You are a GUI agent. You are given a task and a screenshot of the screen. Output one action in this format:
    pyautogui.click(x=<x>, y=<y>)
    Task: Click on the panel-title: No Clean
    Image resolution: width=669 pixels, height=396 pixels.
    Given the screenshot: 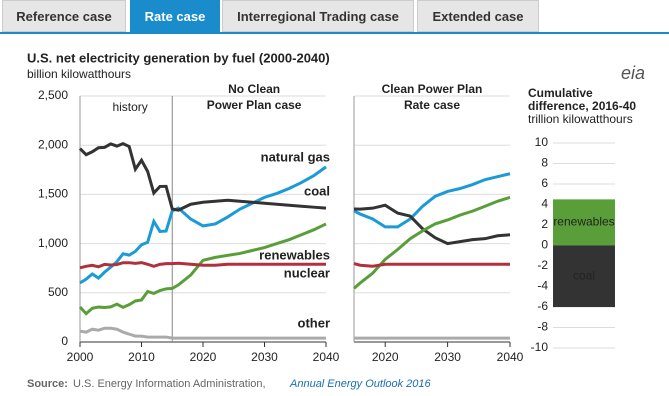 What is the action you would take?
    pyautogui.click(x=254, y=89)
    